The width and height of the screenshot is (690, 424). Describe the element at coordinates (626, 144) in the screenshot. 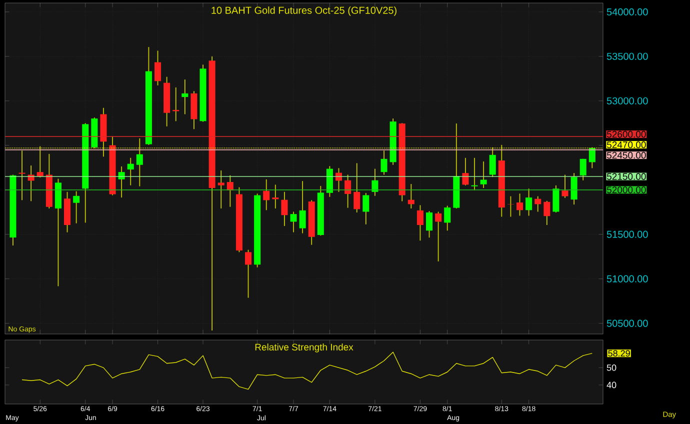

I see `ref-line-label: 52470.00` at that location.